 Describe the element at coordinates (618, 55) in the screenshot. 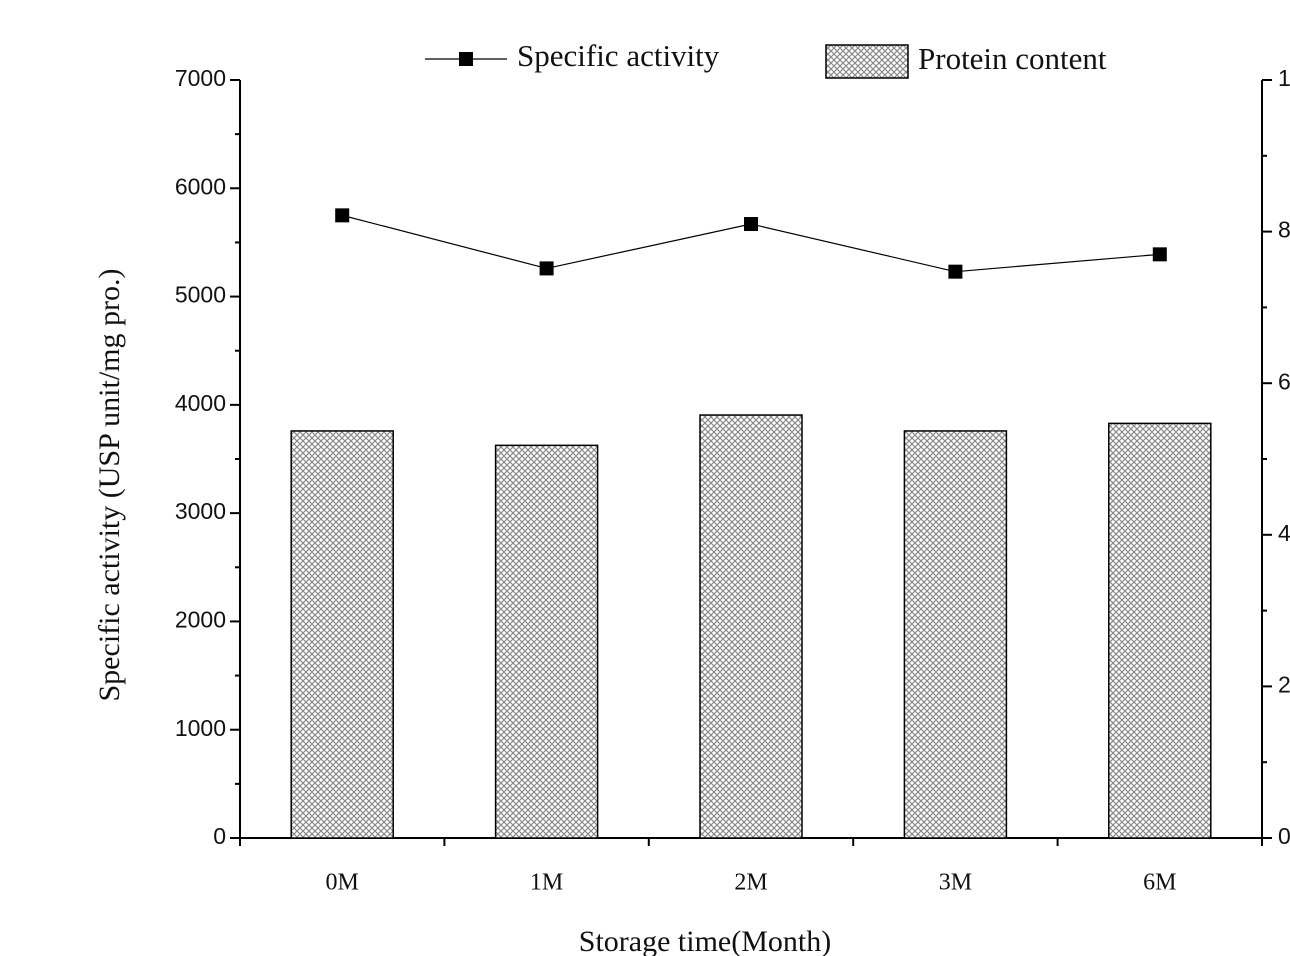

I see `legend-label: Specific activity` at that location.